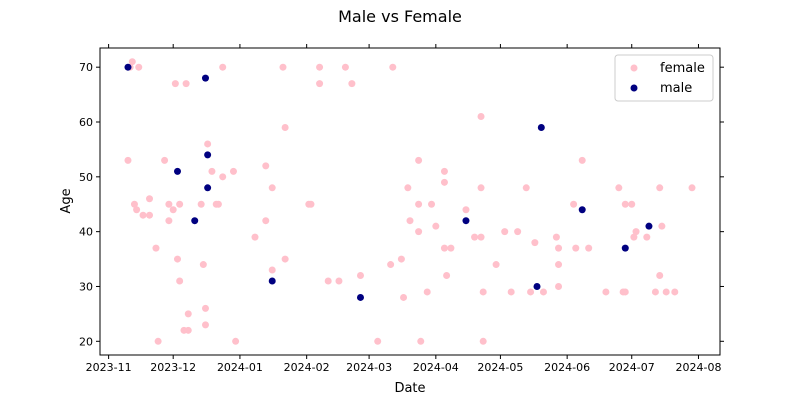 This screenshot has height=400, width=800. I want to click on legend-marker-female, so click(634, 68).